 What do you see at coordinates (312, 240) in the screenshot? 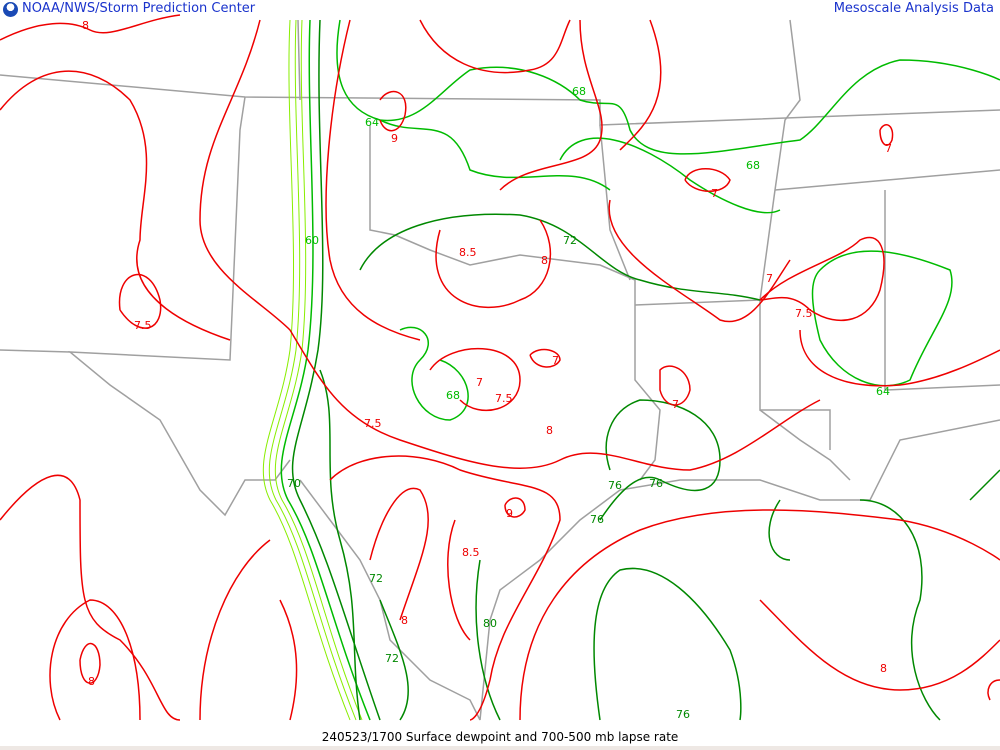
I see `dewpoint-label: 60` at bounding box center [312, 240].